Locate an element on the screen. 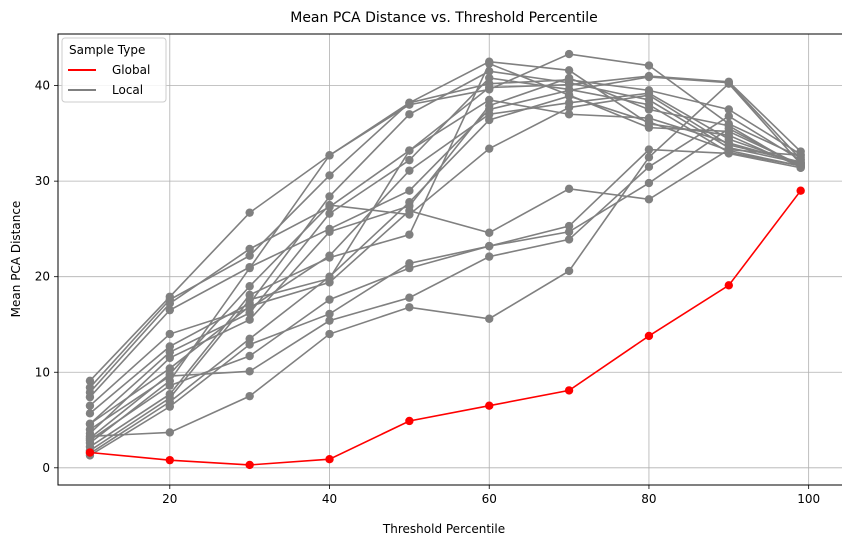 This screenshot has width=842, height=545. y-tick-label: 0 is located at coordinates (46, 468).